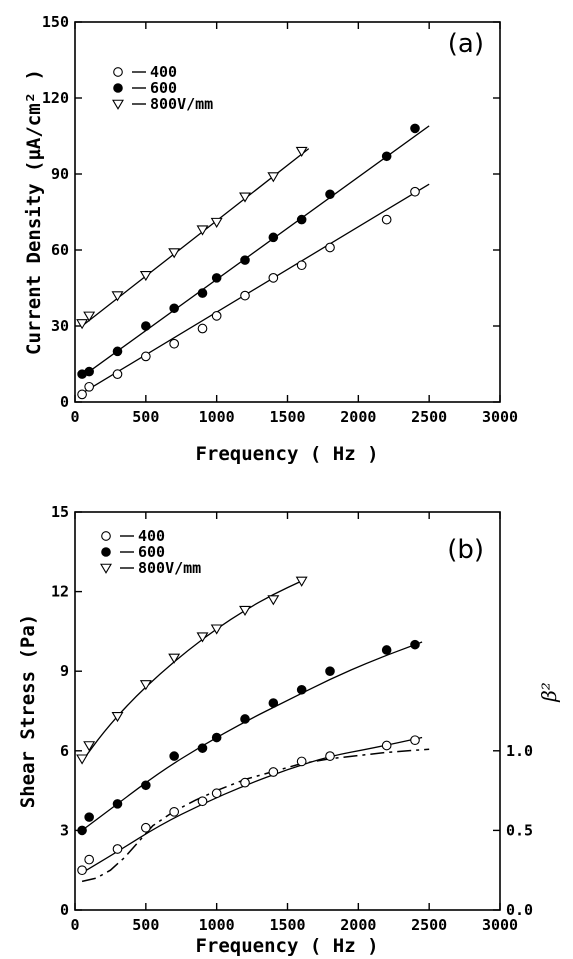 The height and width of the screenshot is (959, 573). I want to click on panel-b-right-y-ticks: 0.0 0.5 1.0, so click(513, 830).